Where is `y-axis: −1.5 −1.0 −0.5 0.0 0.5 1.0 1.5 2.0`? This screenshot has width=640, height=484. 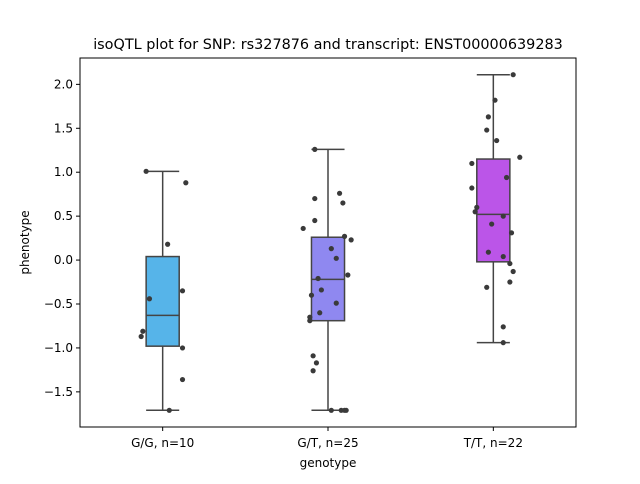
y-axis: −1.5 −1.0 −0.5 0.0 0.5 1.0 1.5 2.0 is located at coordinates (62, 238).